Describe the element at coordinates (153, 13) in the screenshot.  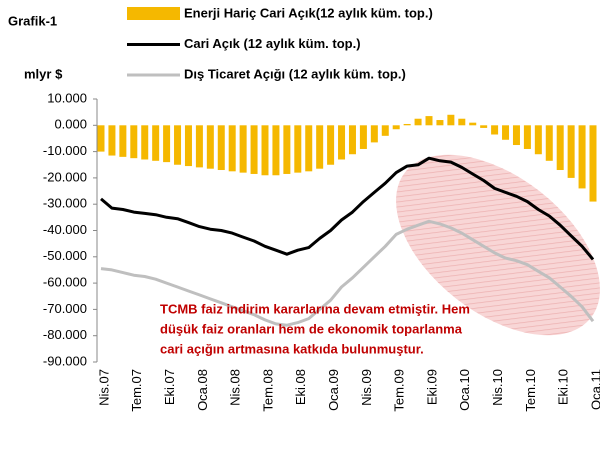
I see `legend-swatch` at that location.